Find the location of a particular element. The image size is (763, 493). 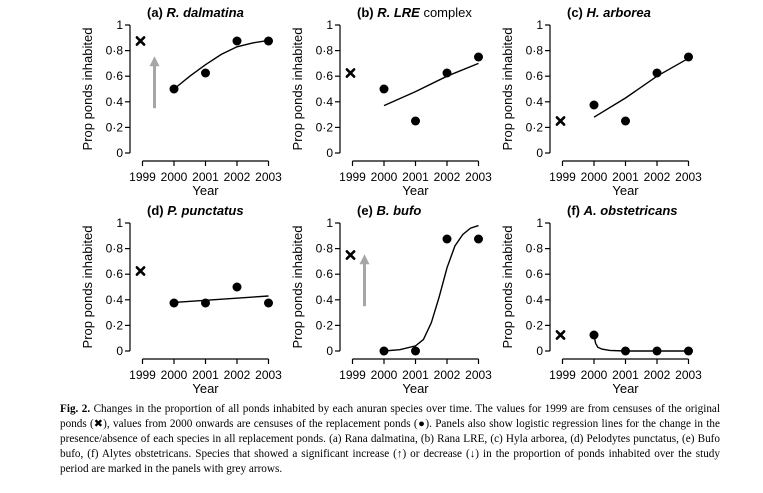

panel-title: (b) R. LRE complex is located at coordinates (414, 12).